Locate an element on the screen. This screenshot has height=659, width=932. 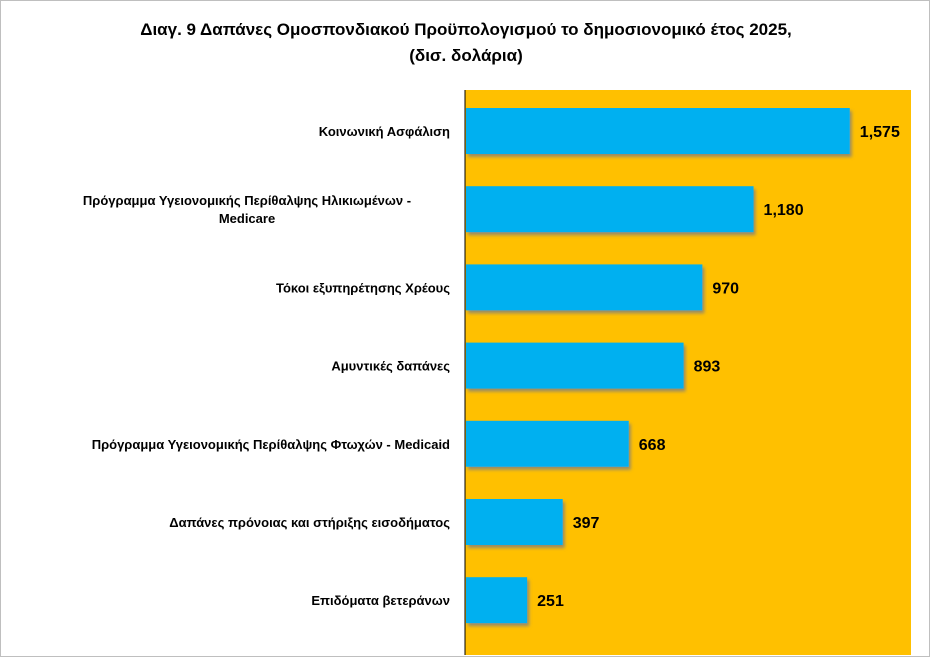
value-label: 397 is located at coordinates (586, 523).